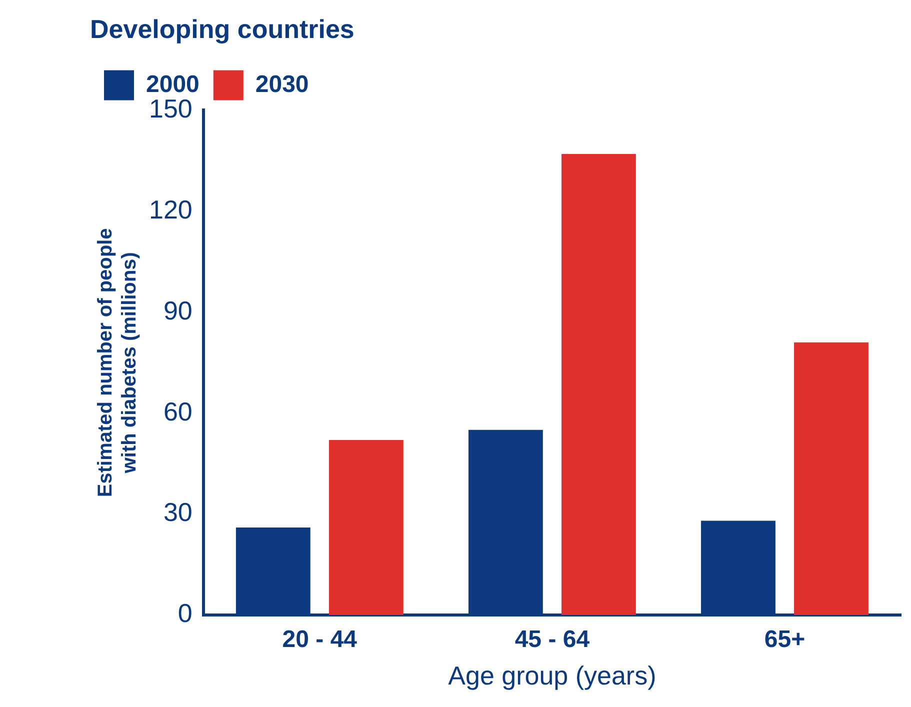 This screenshot has height=707, width=911. I want to click on x-tick-label: 45 - 64, so click(552, 640).